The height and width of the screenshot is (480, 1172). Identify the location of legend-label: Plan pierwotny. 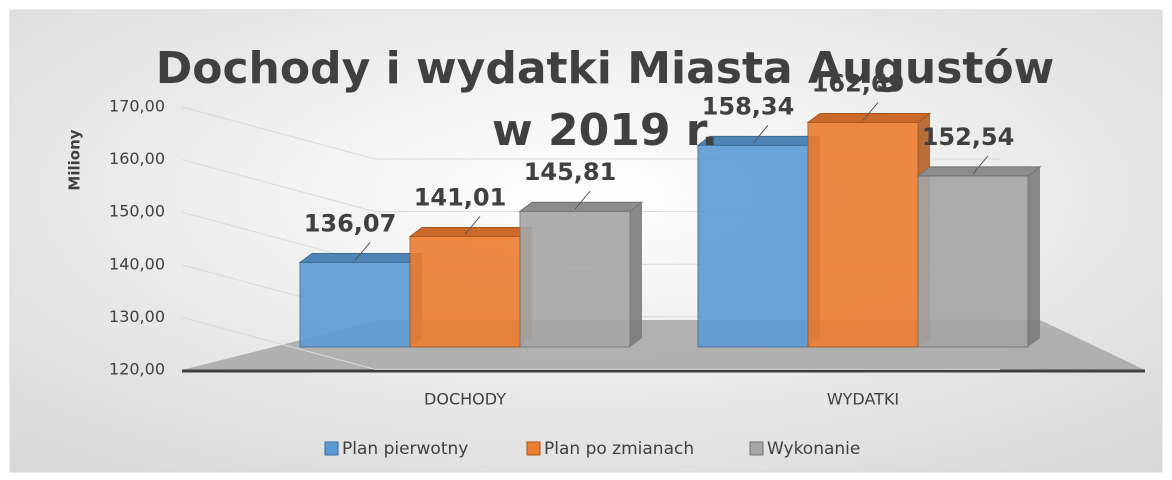
(405, 449).